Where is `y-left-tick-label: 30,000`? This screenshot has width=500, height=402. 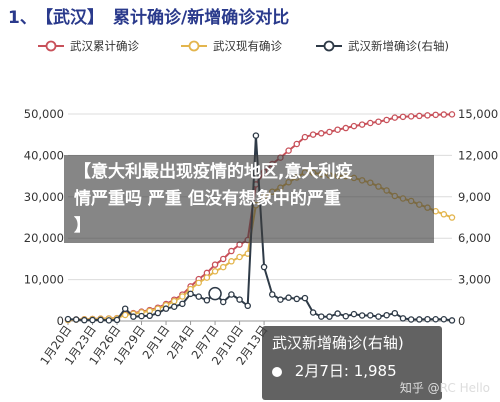
y-left-tick-label: 30,000 is located at coordinates (44, 197).